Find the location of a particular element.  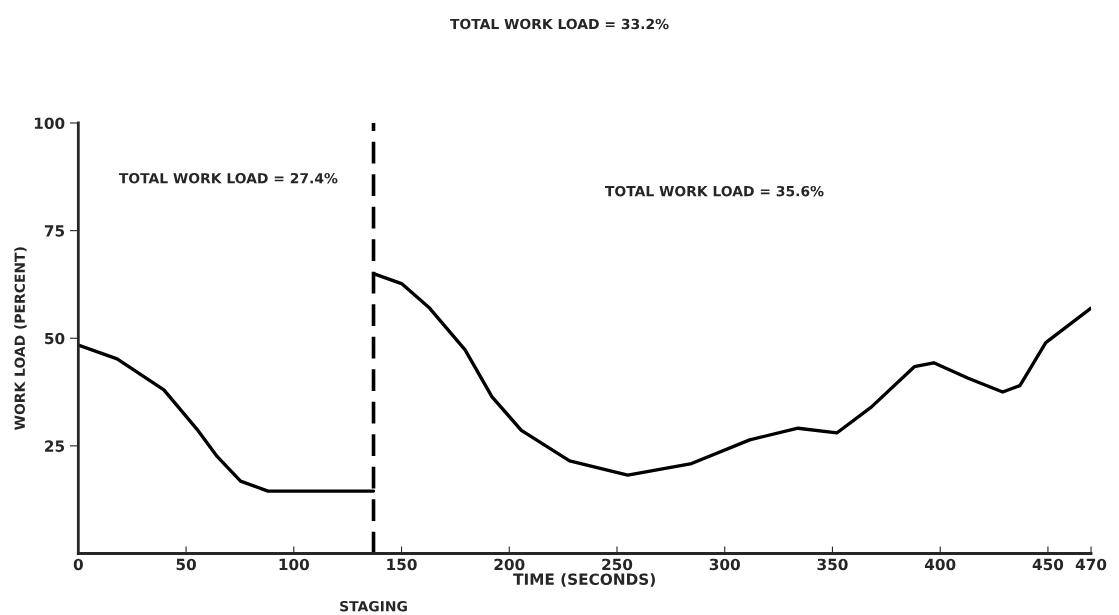

x-tick-label: 150 is located at coordinates (402, 564).